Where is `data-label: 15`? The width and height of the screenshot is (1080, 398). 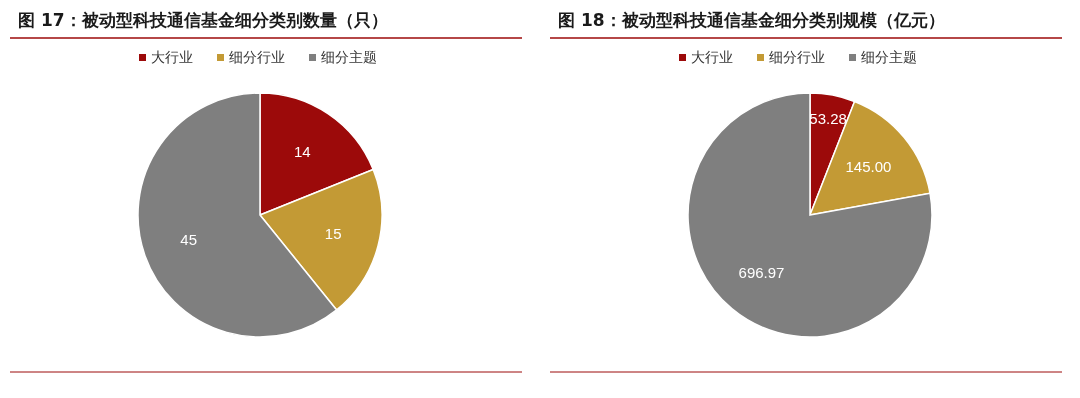
data-label: 15 is located at coordinates (333, 234).